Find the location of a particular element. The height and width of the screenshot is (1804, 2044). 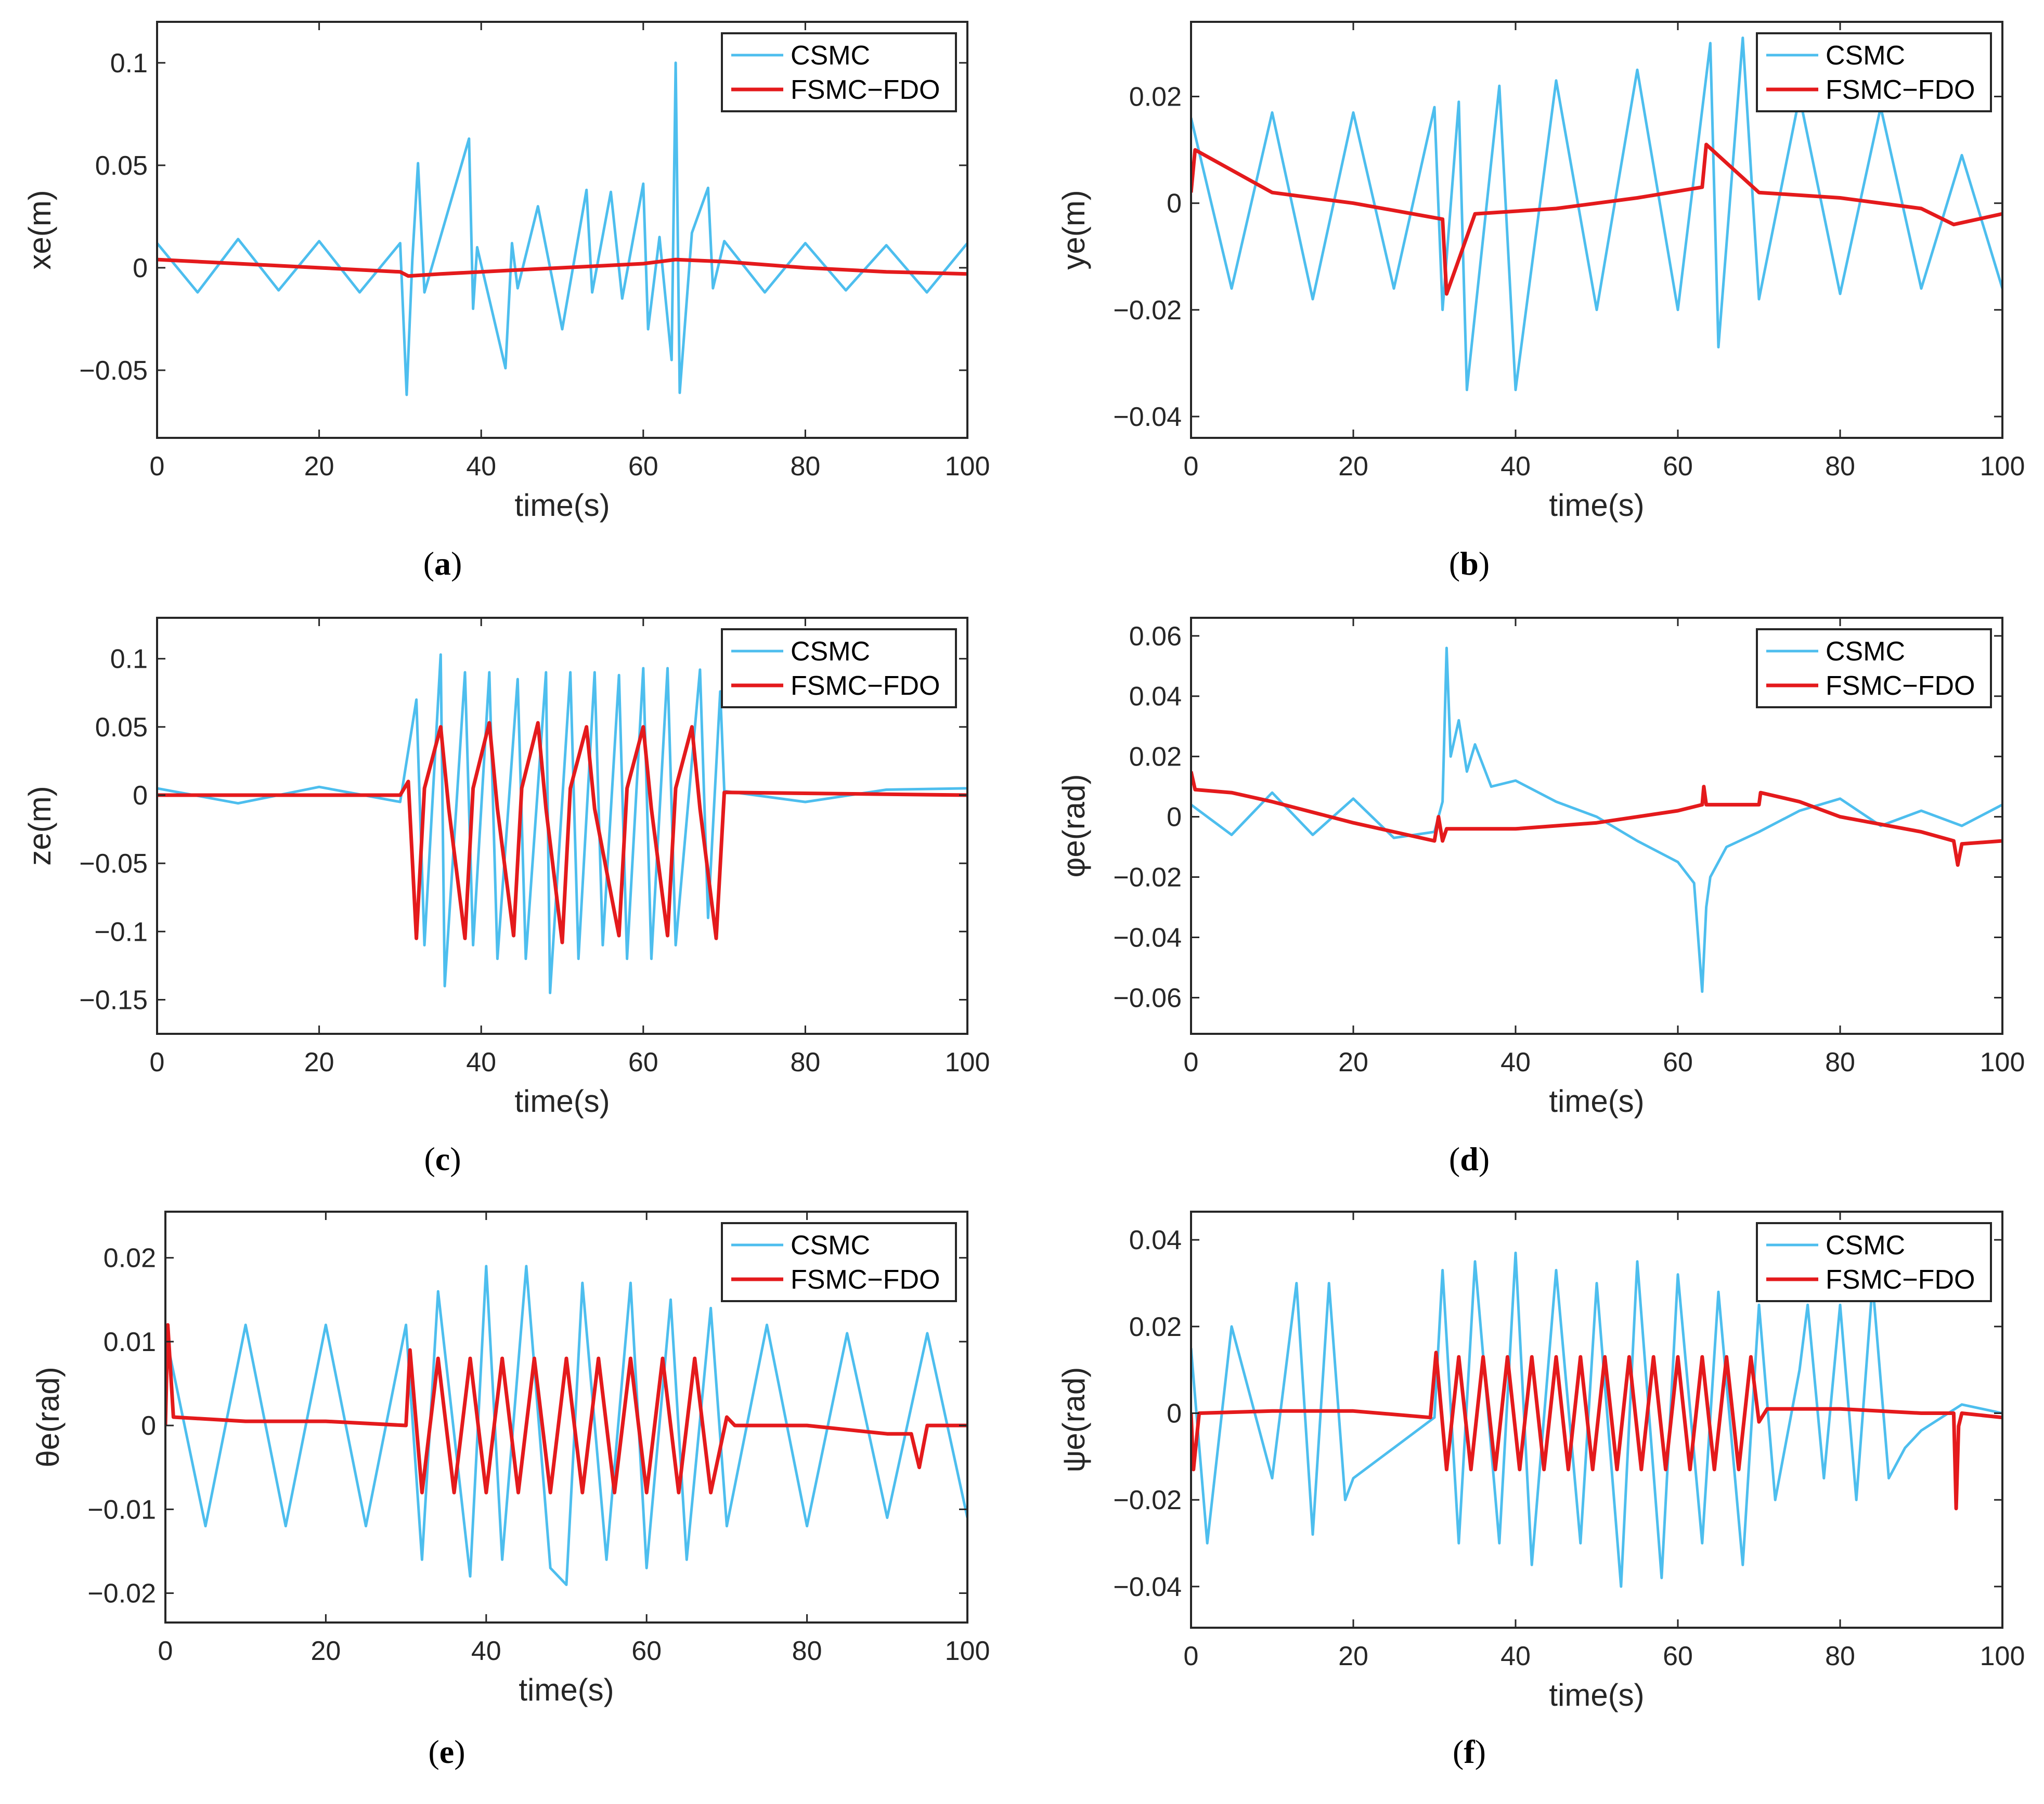

x-tick-label-e-1: 20 is located at coordinates (326, 1651).